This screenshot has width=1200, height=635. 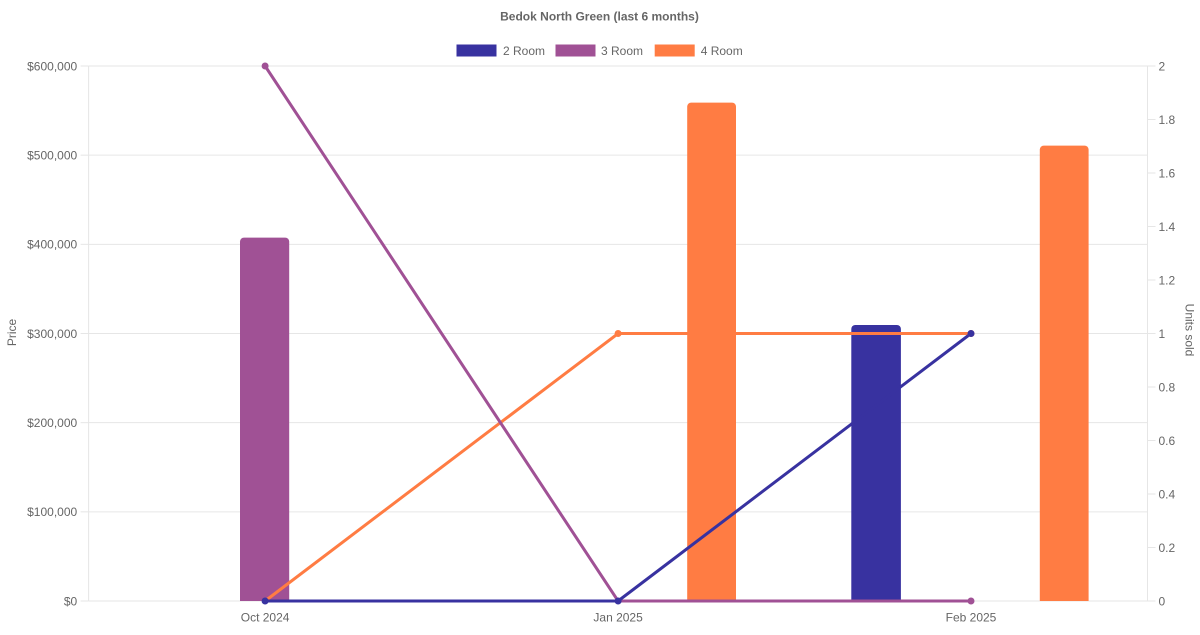 What do you see at coordinates (1162, 601) in the screenshot?
I see `svg-text: 0` at bounding box center [1162, 601].